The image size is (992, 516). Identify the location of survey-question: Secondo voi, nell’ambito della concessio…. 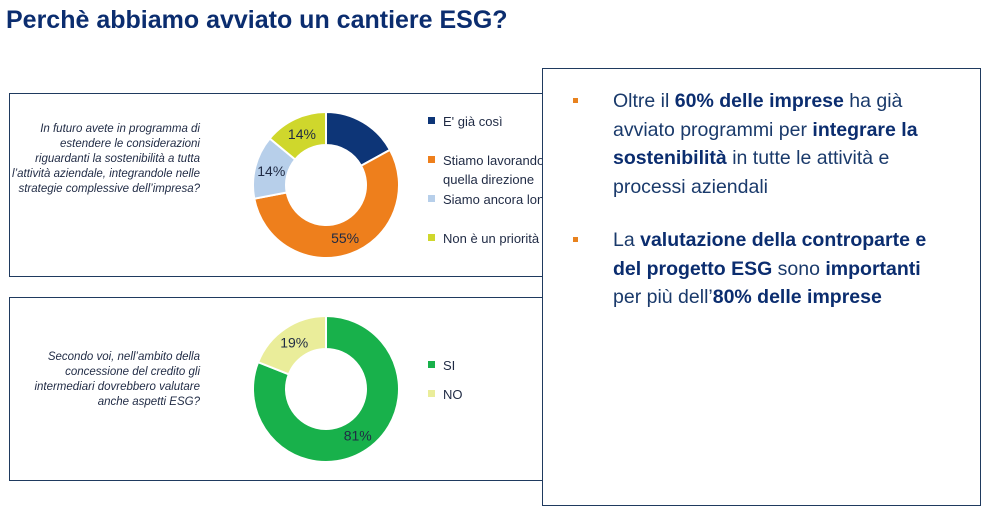
(117, 379).